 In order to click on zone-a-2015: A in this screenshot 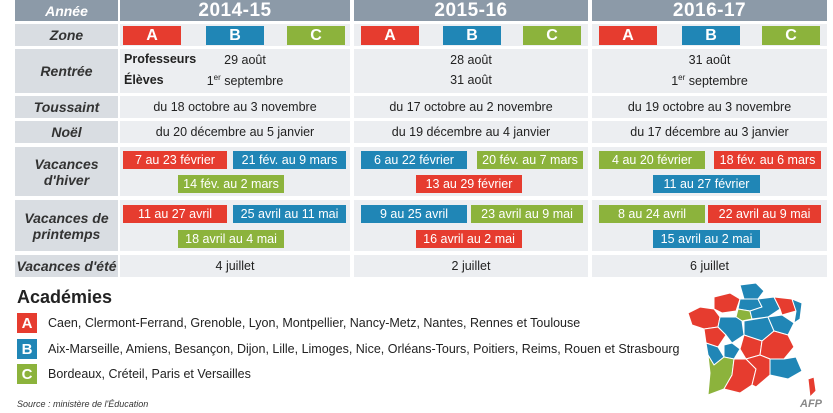, I will do `click(390, 35)`.